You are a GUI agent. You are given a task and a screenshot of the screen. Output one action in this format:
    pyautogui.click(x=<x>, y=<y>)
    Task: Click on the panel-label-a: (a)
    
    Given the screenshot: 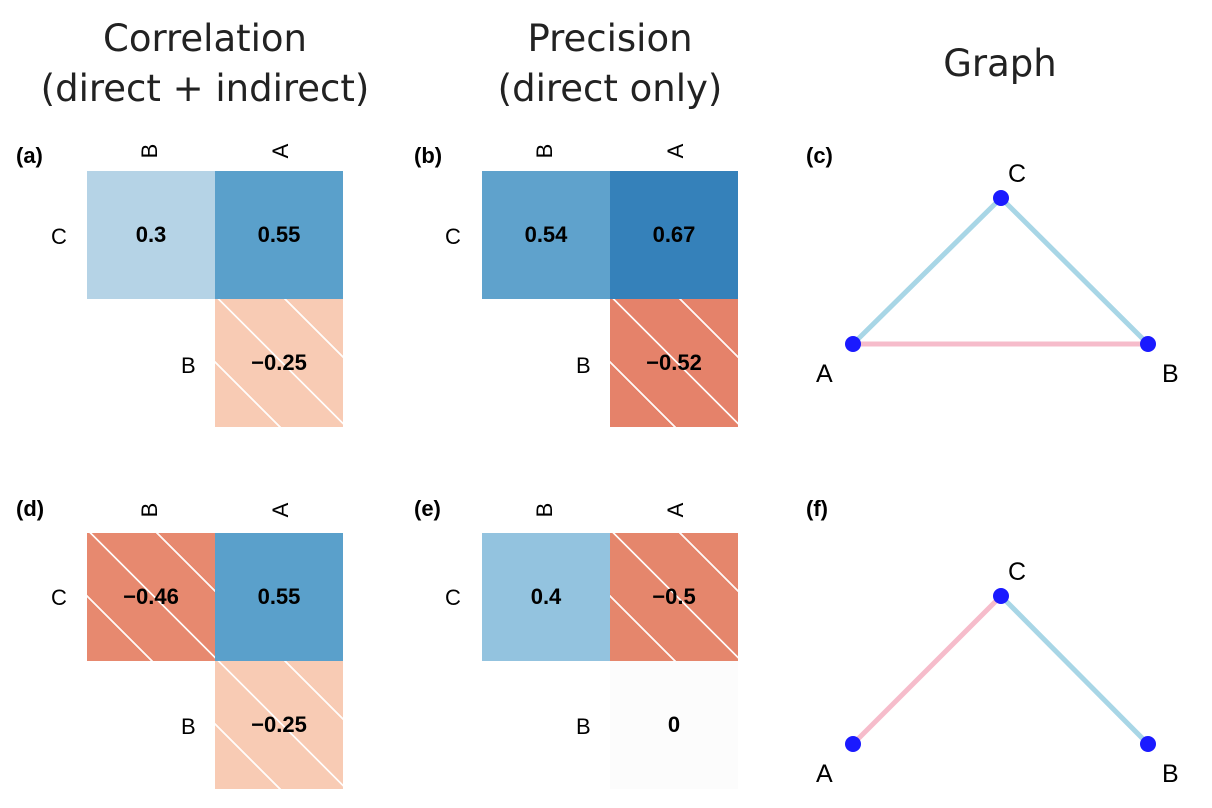 What is the action you would take?
    pyautogui.click(x=29, y=155)
    